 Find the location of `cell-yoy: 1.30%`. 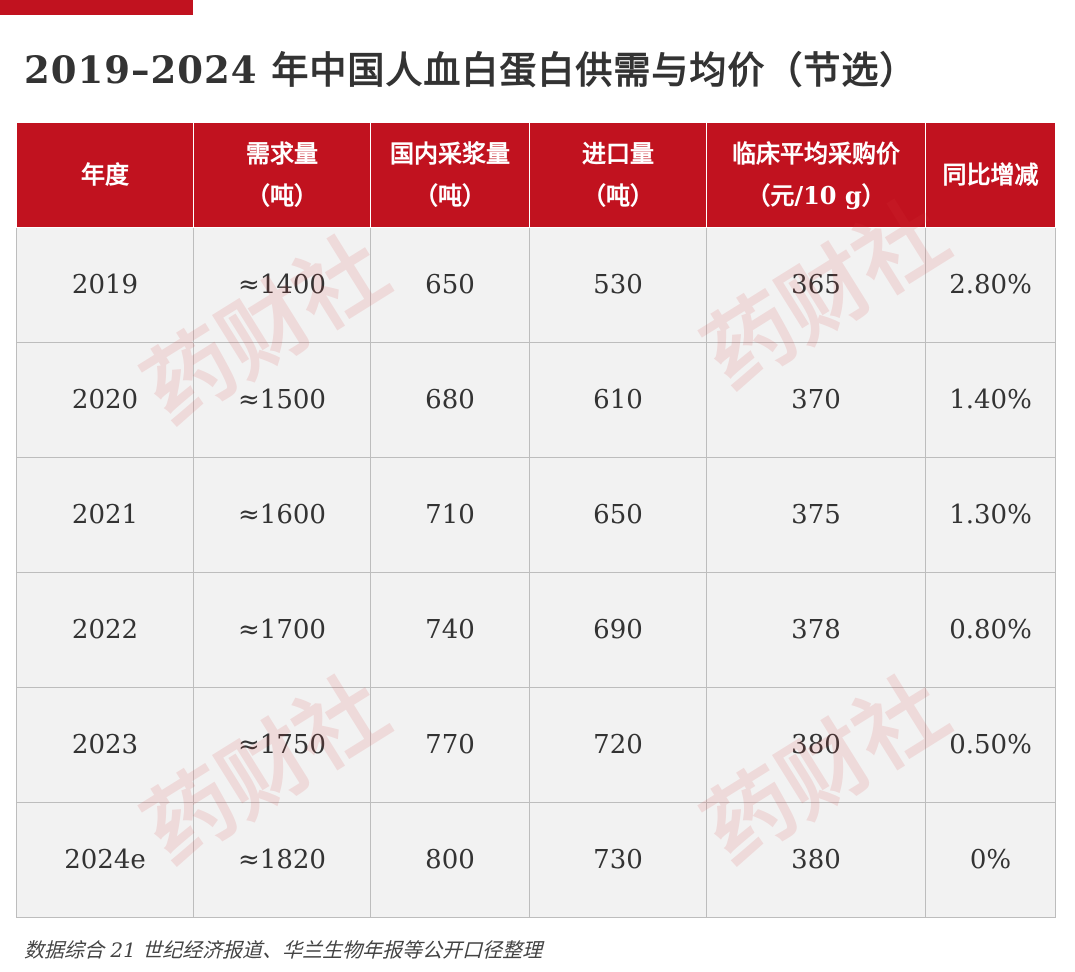

cell-yoy: 1.30% is located at coordinates (990, 515).